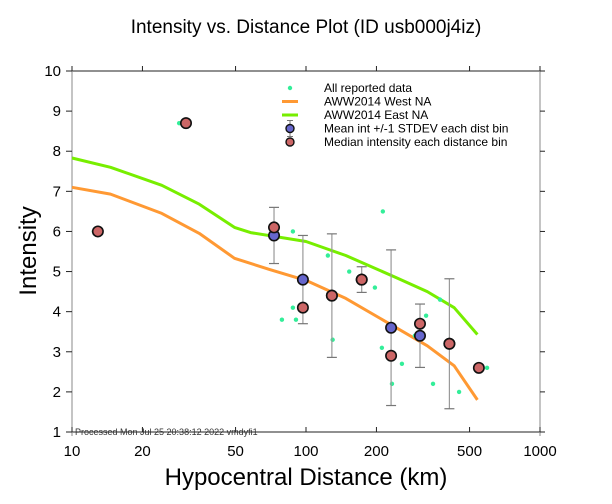 Image resolution: width=612 pixels, height=504 pixels. I want to click on x-tick-label: 10, so click(72, 451).